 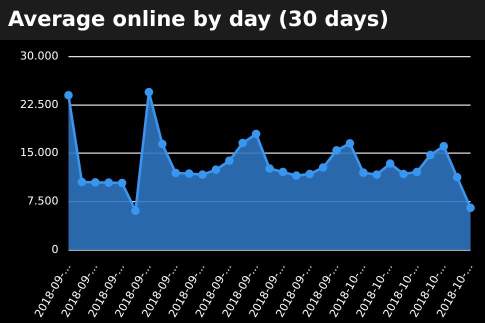 I want to click on chart-title: Average online by day (30 days), so click(x=242, y=20).